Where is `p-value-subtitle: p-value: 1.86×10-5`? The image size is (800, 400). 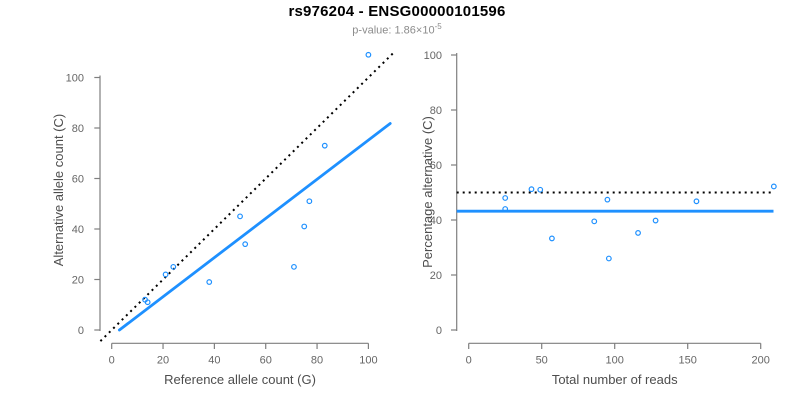
p-value-subtitle: p-value: 1.86×10-5 is located at coordinates (397, 29).